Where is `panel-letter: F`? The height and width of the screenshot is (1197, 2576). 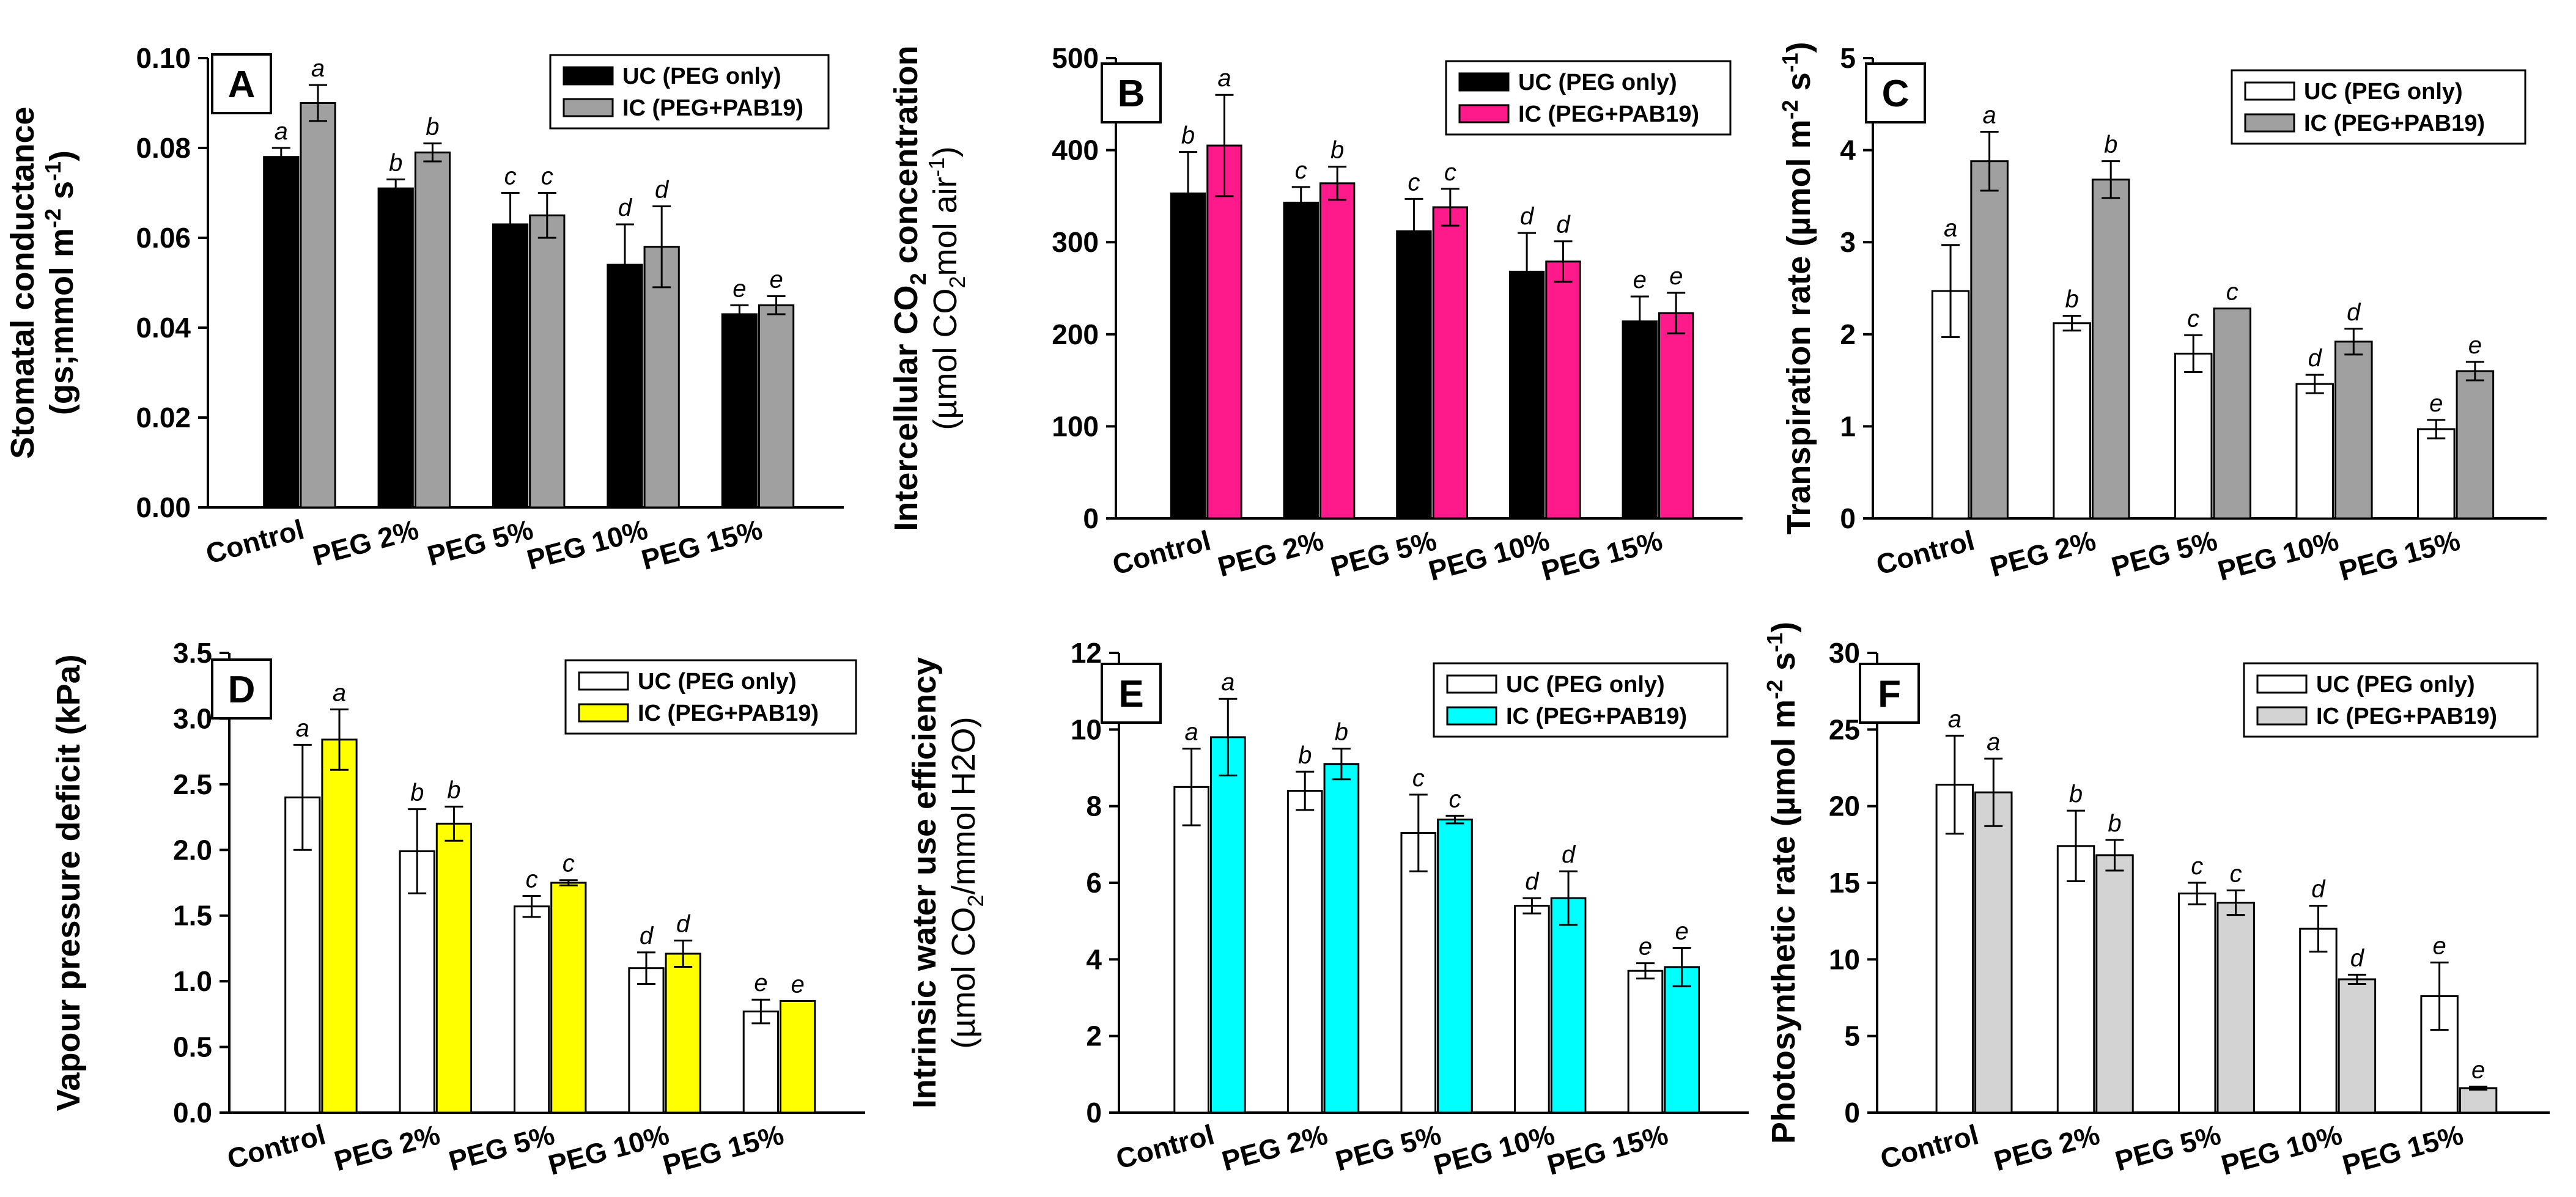 panel-letter: F is located at coordinates (1890, 694).